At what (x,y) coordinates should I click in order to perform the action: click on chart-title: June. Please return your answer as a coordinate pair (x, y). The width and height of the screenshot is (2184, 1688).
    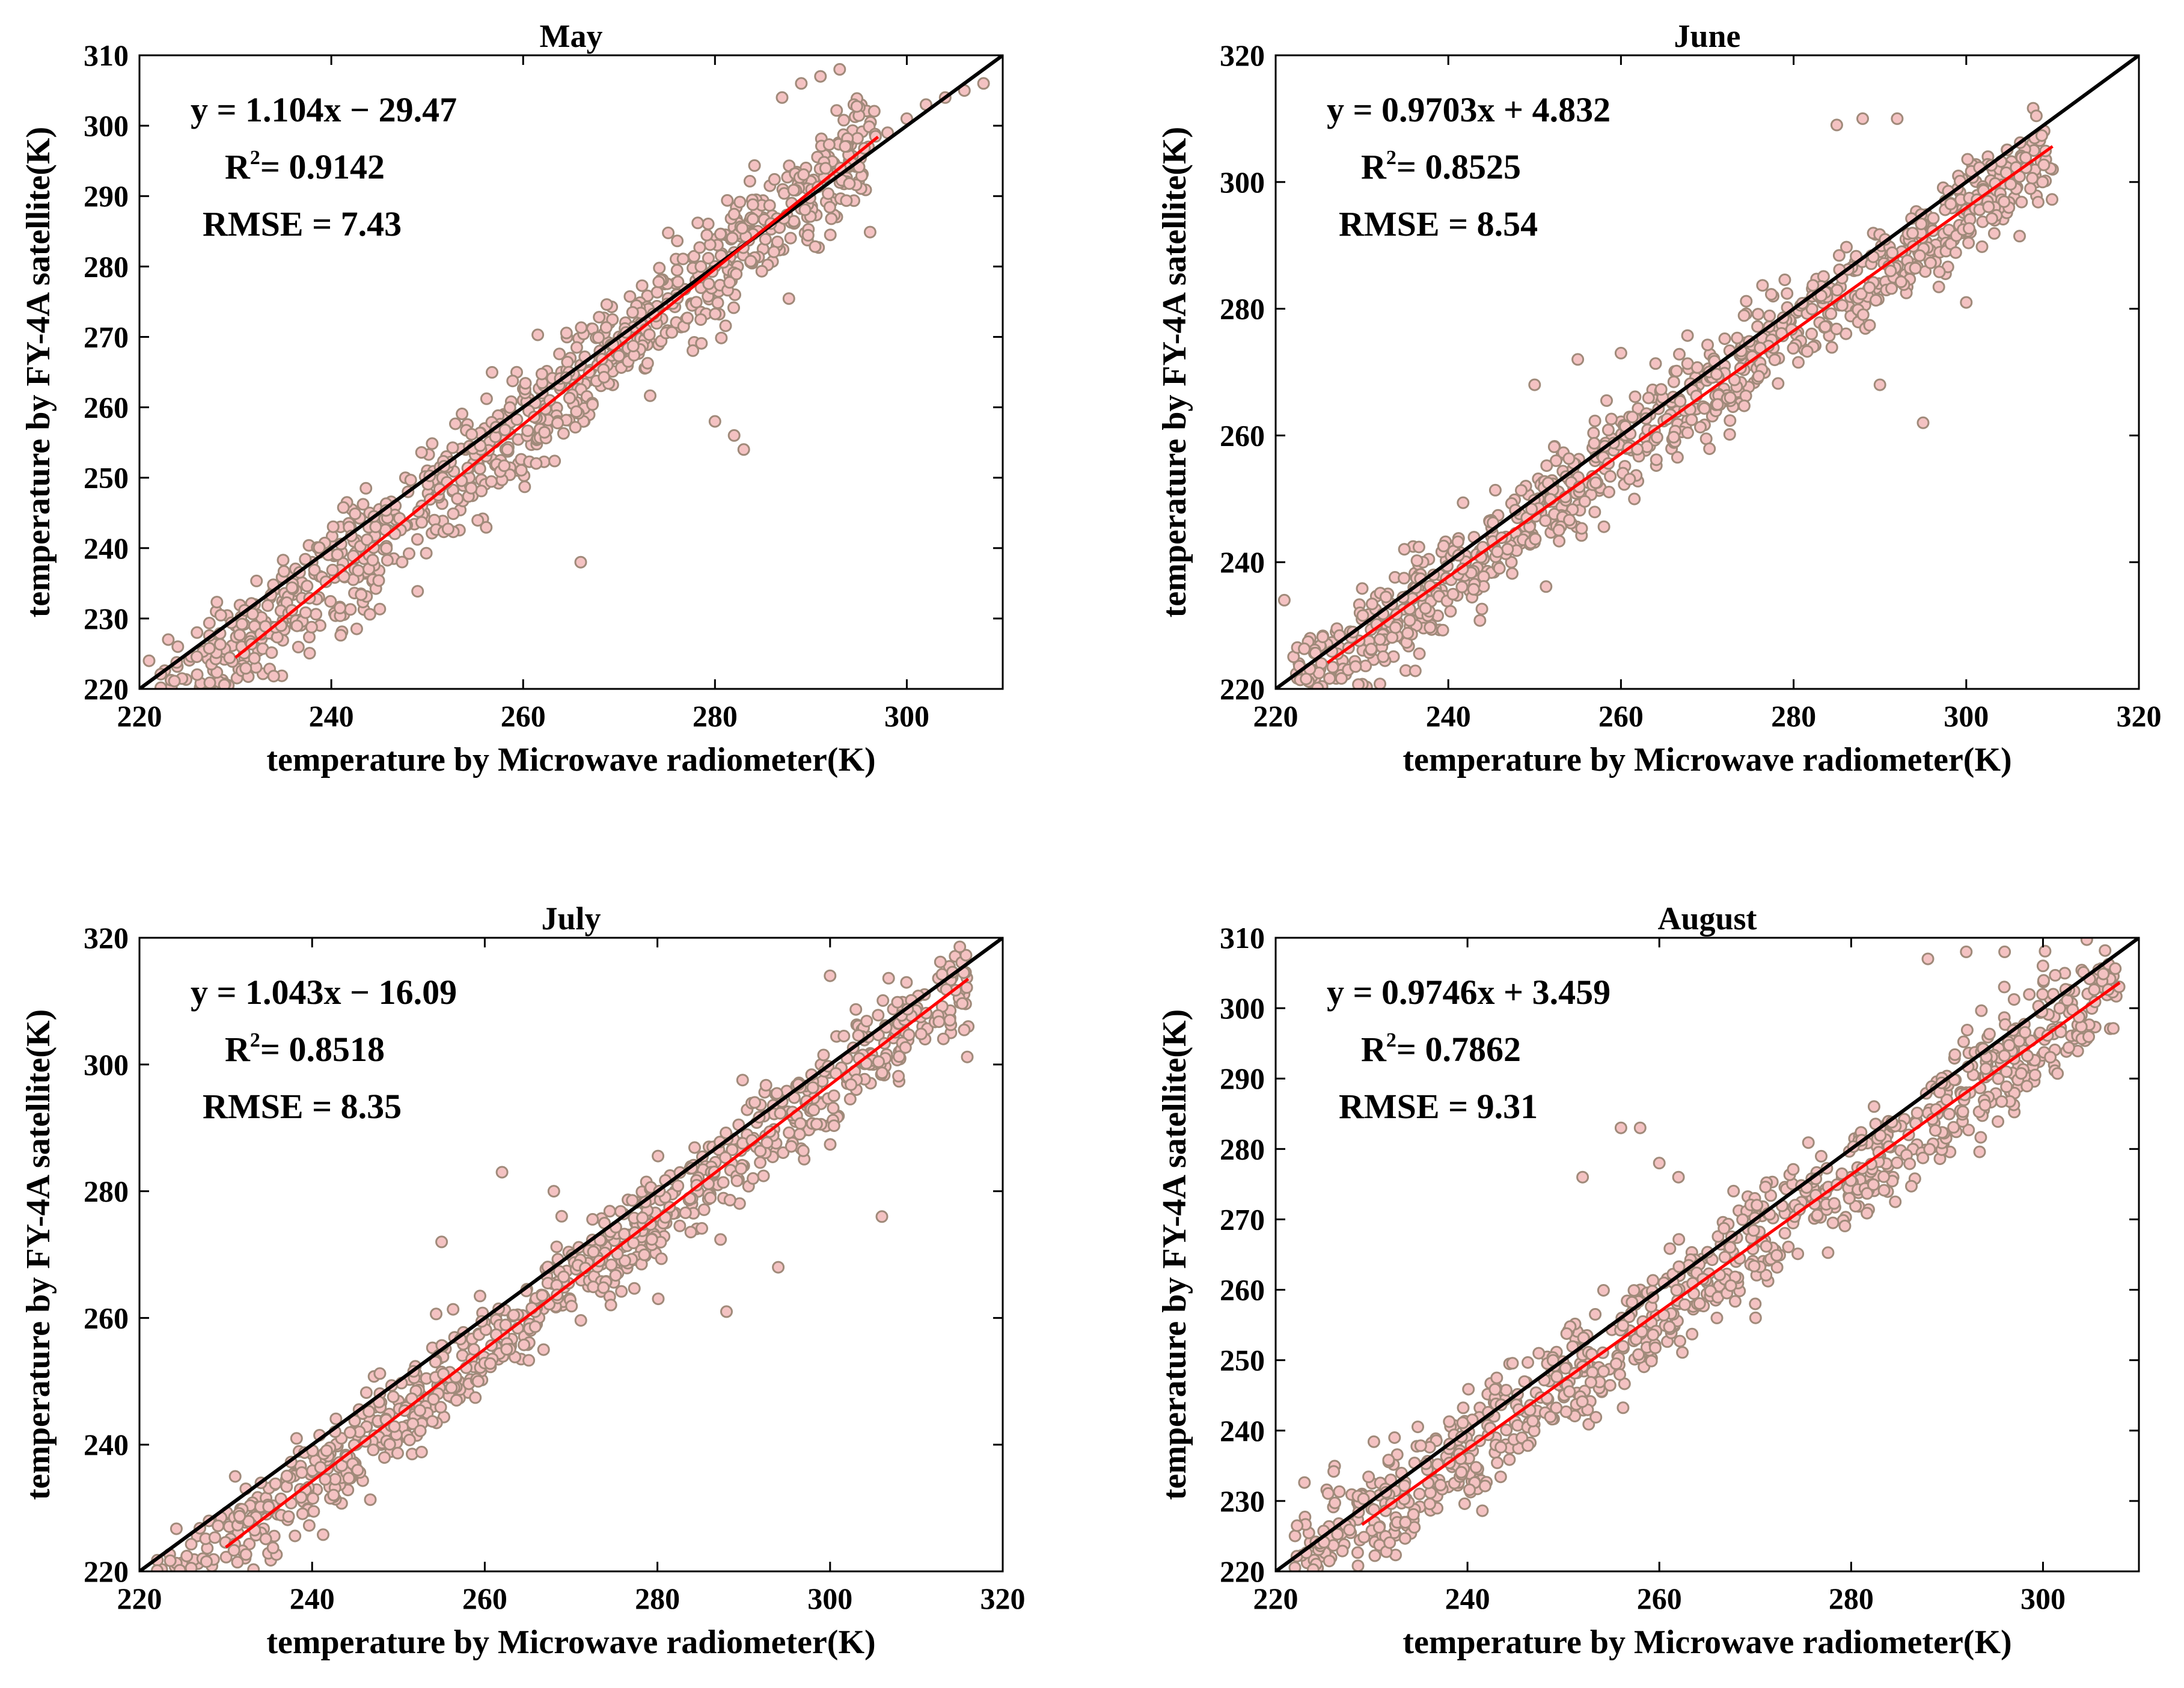
    Looking at the image, I should click on (1707, 36).